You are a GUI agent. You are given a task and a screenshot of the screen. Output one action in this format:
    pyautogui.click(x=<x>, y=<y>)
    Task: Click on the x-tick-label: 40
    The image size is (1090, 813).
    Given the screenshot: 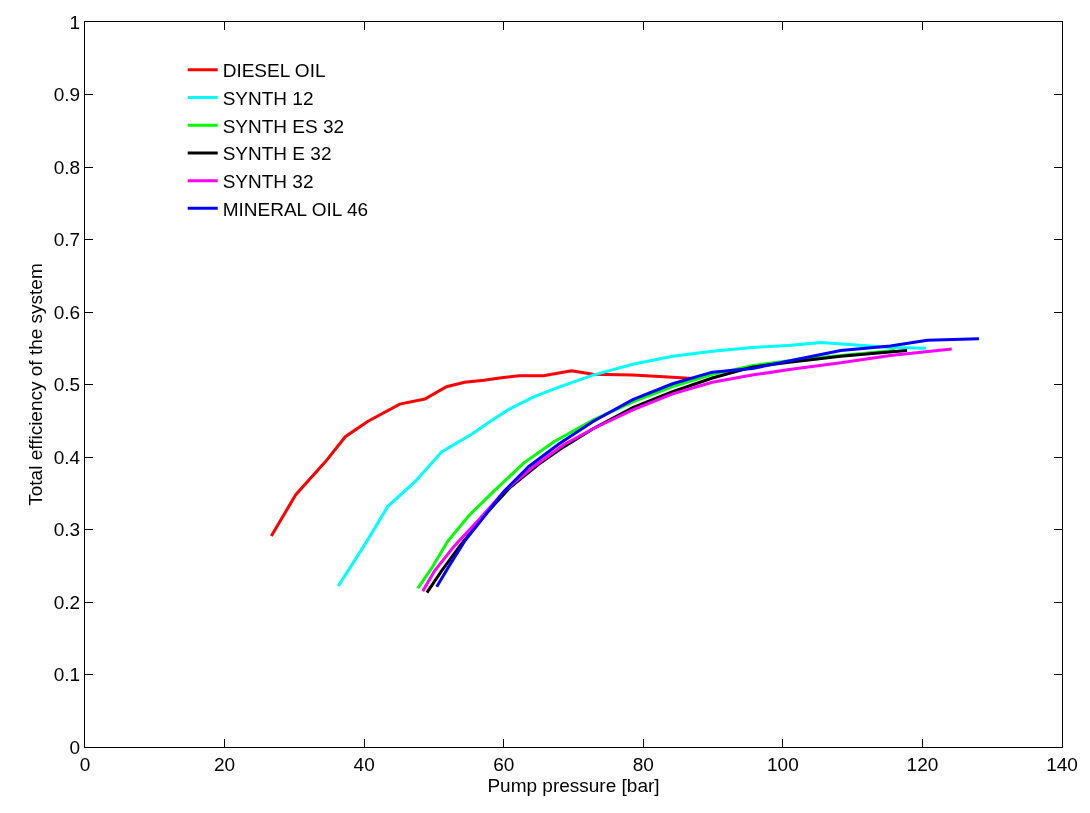 What is the action you would take?
    pyautogui.click(x=364, y=764)
    